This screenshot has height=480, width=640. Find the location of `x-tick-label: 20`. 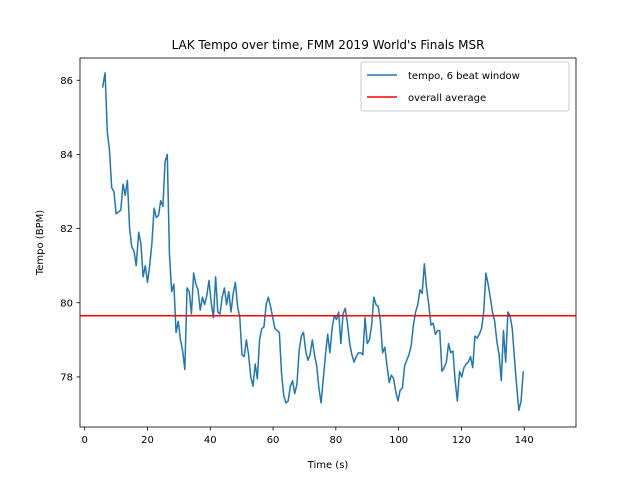

x-tick-label: 20 is located at coordinates (147, 440).